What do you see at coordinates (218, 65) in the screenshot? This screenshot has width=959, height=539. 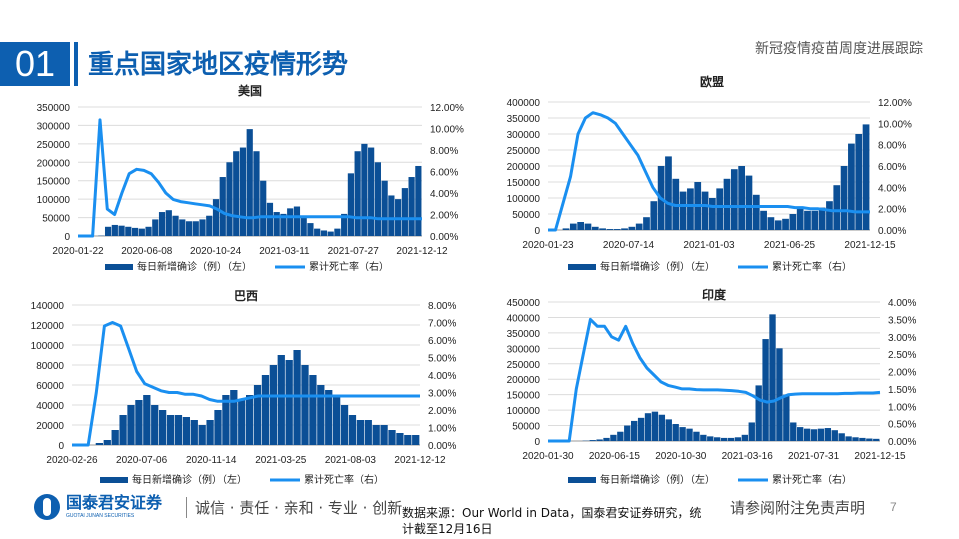 I see `page-title: 重点国家地区疫情形势` at bounding box center [218, 65].